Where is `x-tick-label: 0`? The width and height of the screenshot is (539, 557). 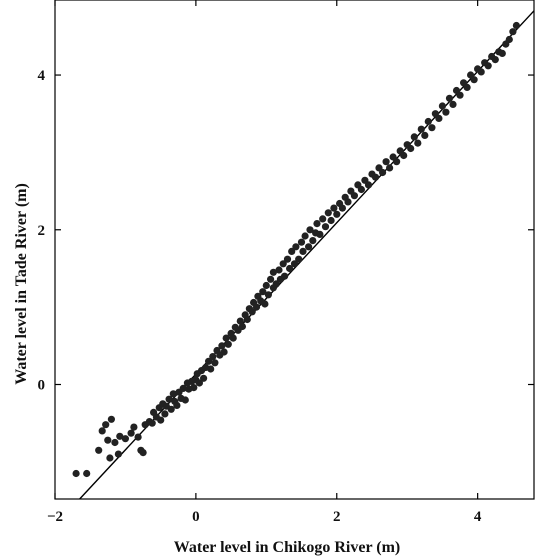
x-tick-label: 0 is located at coordinates (196, 517).